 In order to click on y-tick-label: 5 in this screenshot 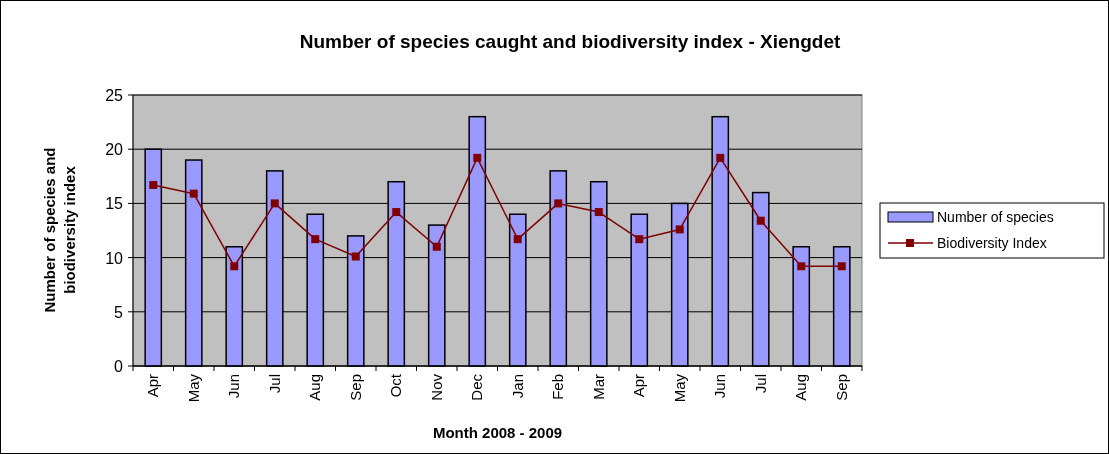, I will do `click(119, 312)`.